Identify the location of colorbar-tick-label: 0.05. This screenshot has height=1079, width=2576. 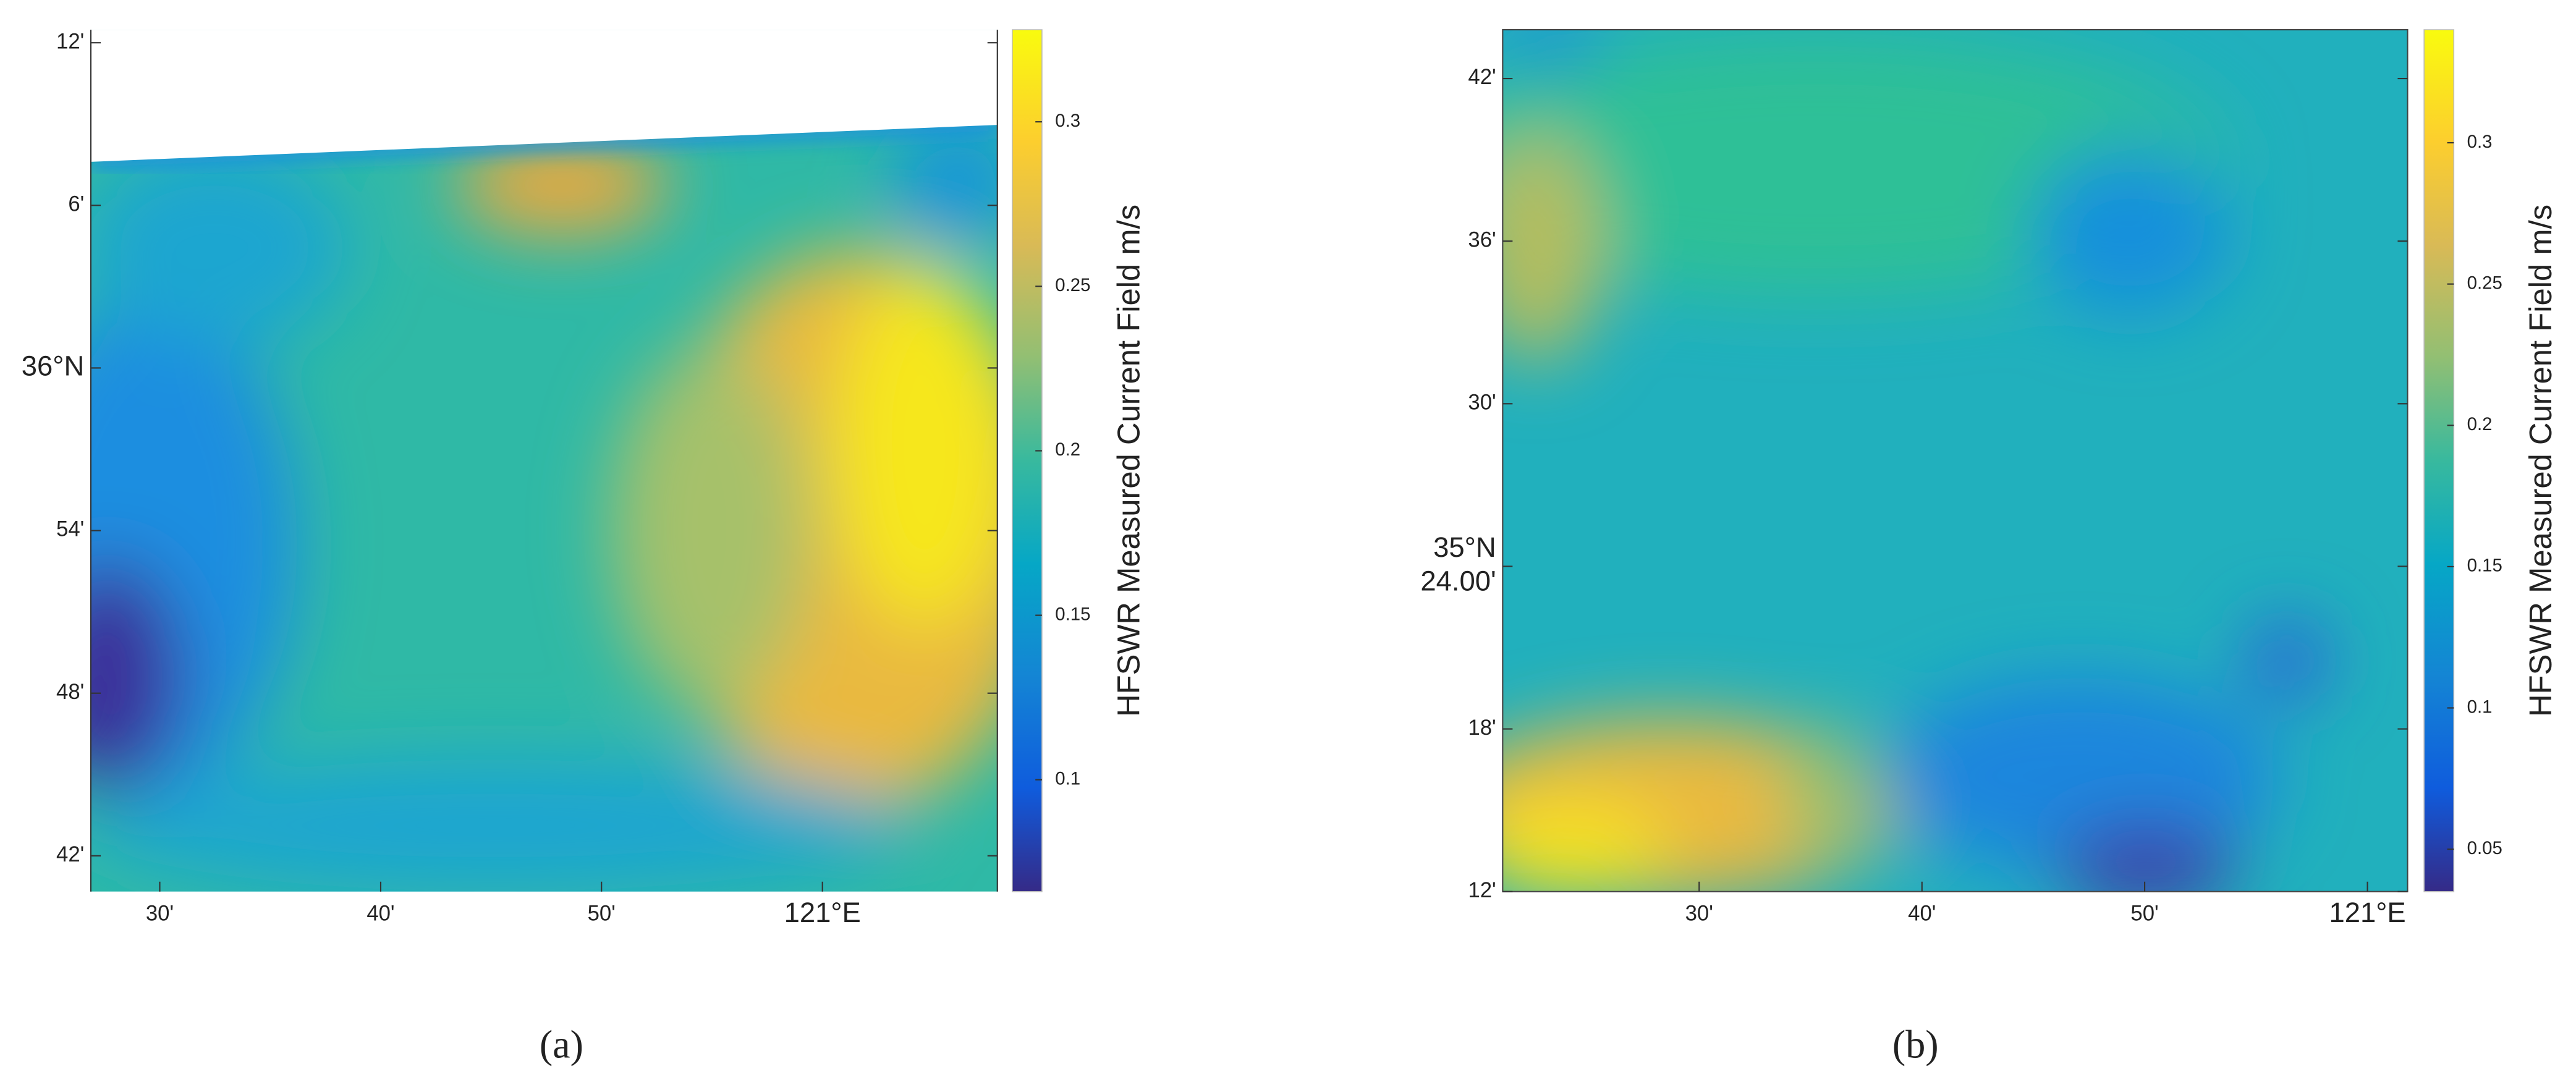
(2484, 848).